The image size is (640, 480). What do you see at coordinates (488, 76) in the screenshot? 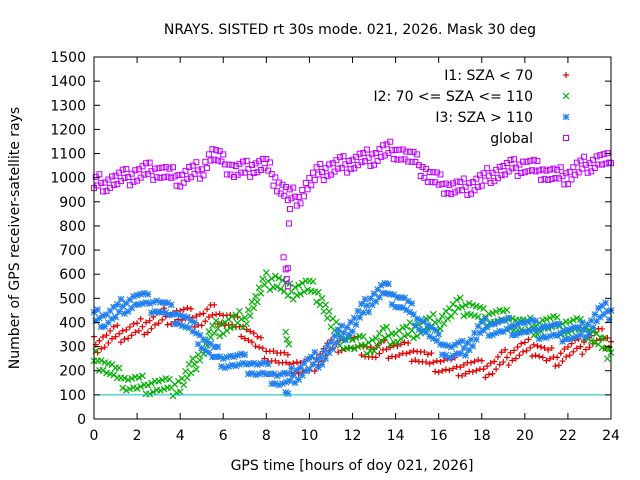
I see `legend-label: I1: SZA < 70` at bounding box center [488, 76].